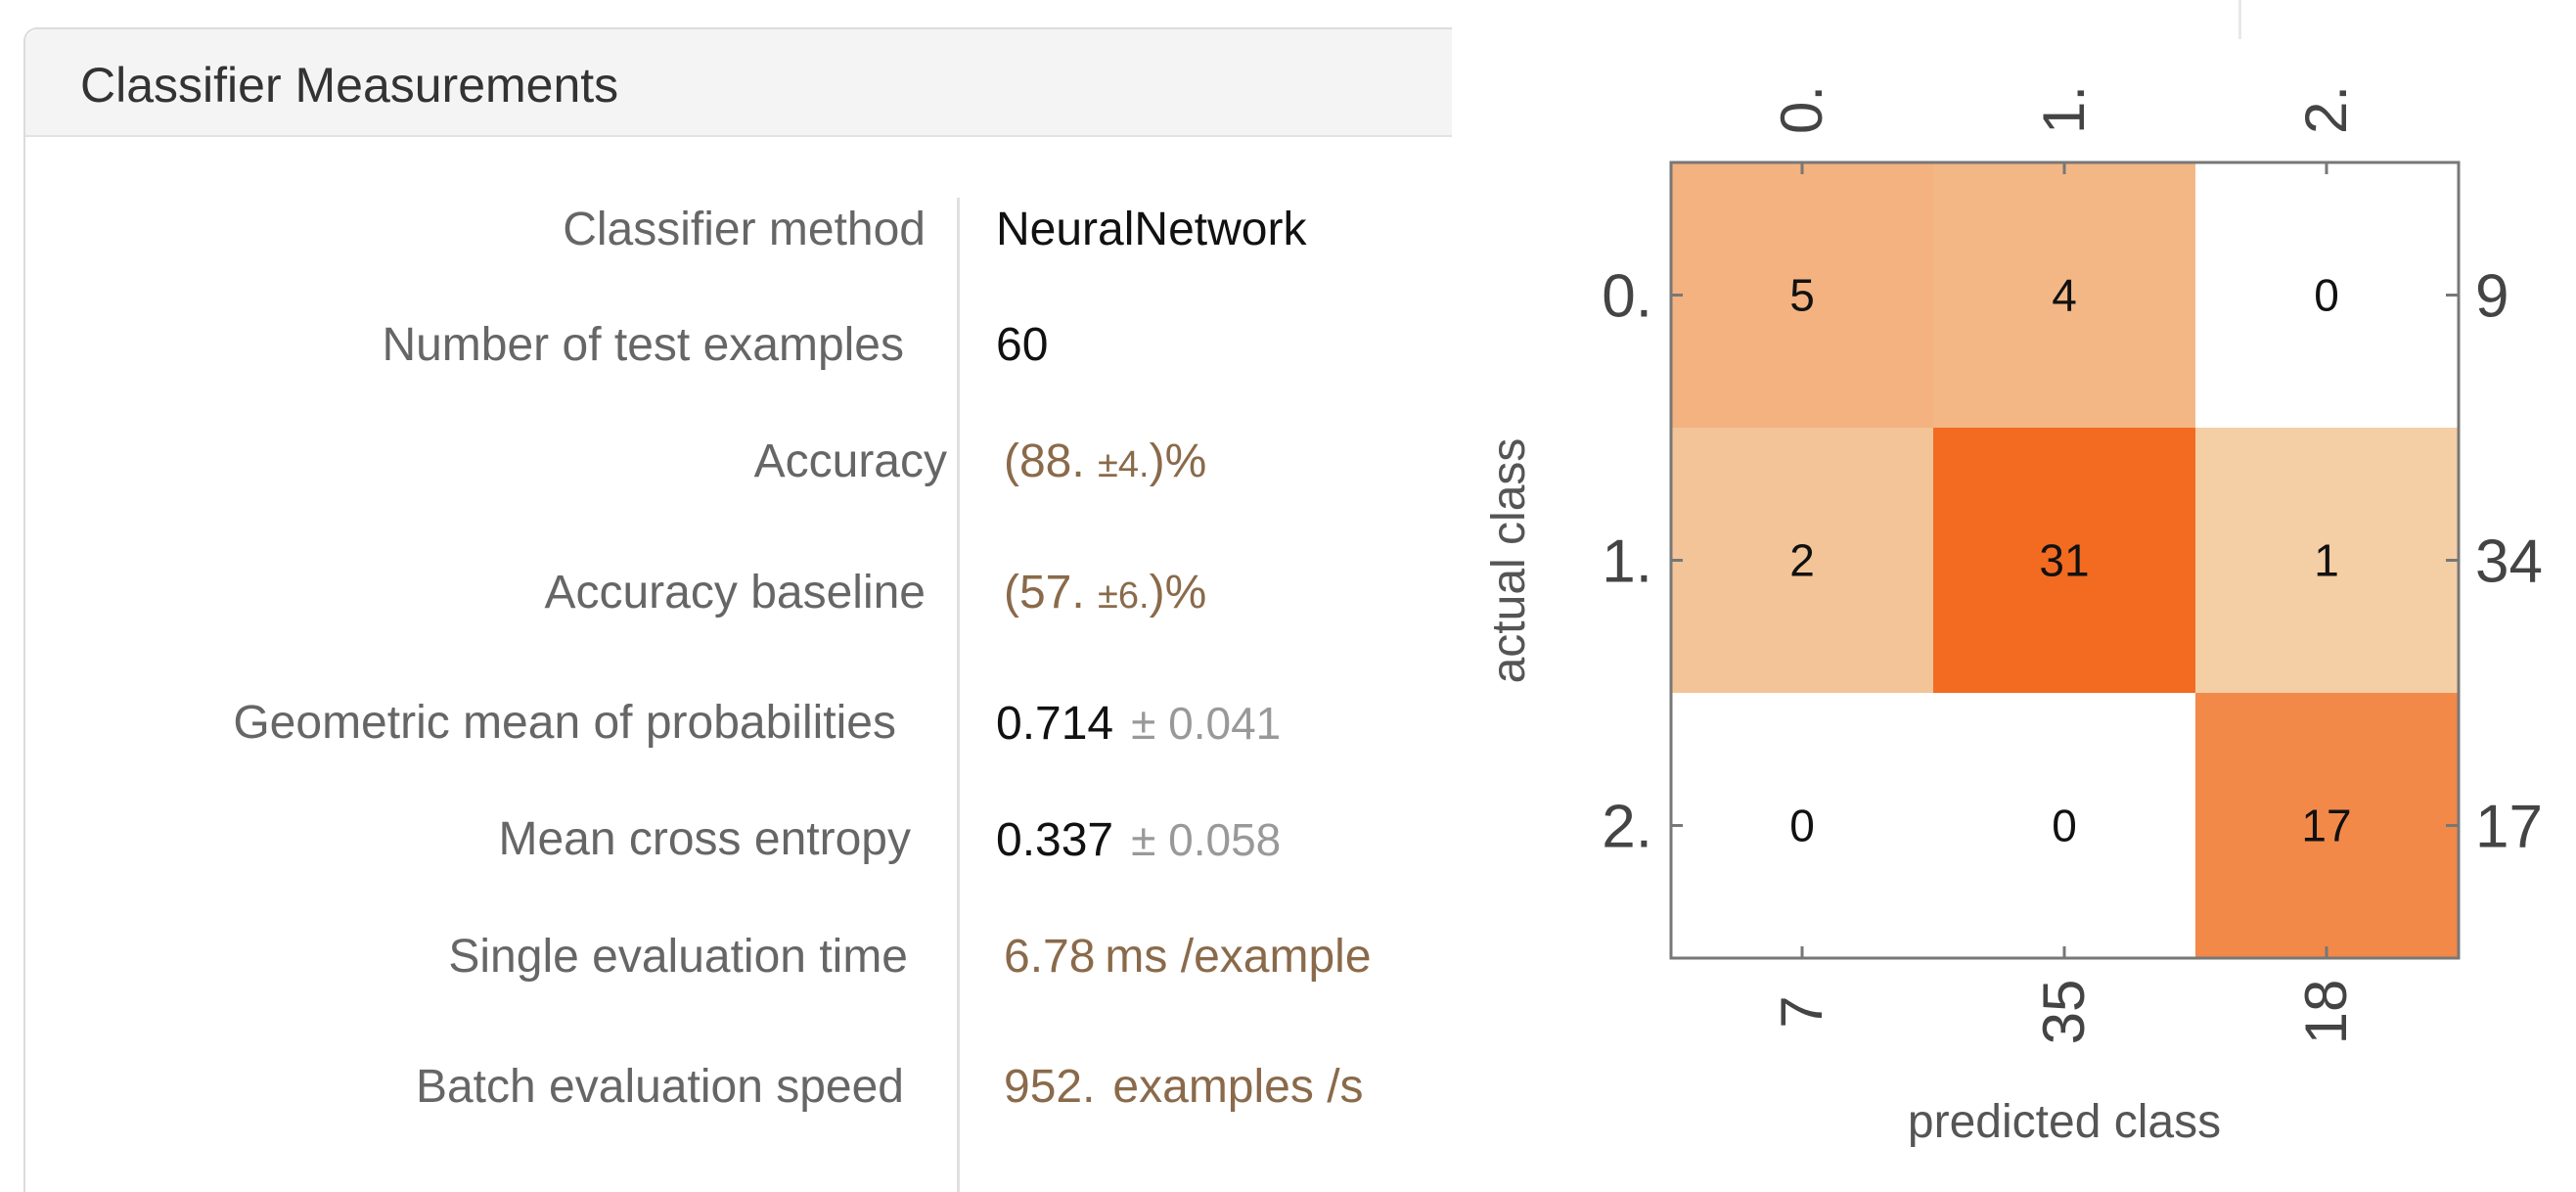 The width and height of the screenshot is (2576, 1192). Describe the element at coordinates (349, 85) in the screenshot. I see `panel-title: Classifier Measurements` at that location.